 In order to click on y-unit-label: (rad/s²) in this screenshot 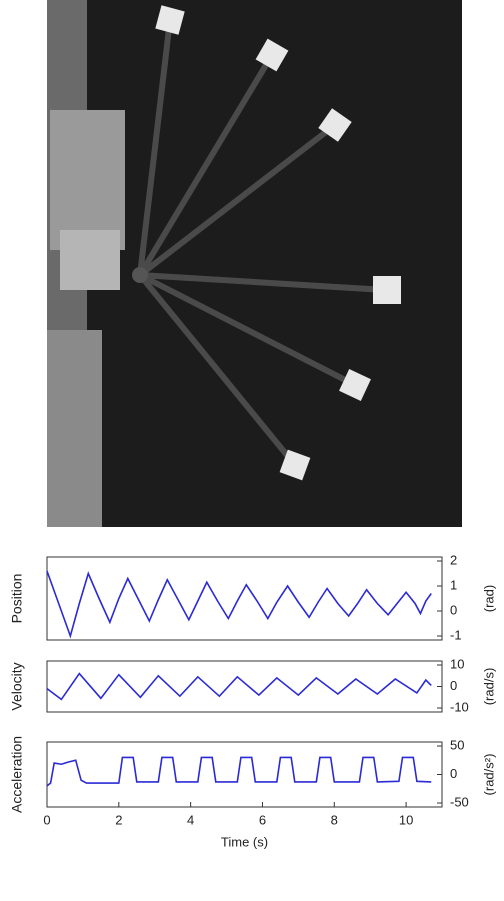, I will do `click(488, 775)`.